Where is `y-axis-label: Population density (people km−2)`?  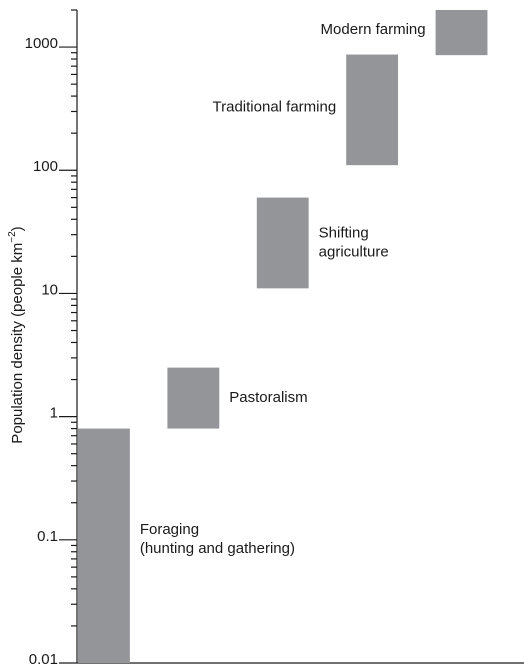
y-axis-label: Population density (people km−2) is located at coordinates (16, 334).